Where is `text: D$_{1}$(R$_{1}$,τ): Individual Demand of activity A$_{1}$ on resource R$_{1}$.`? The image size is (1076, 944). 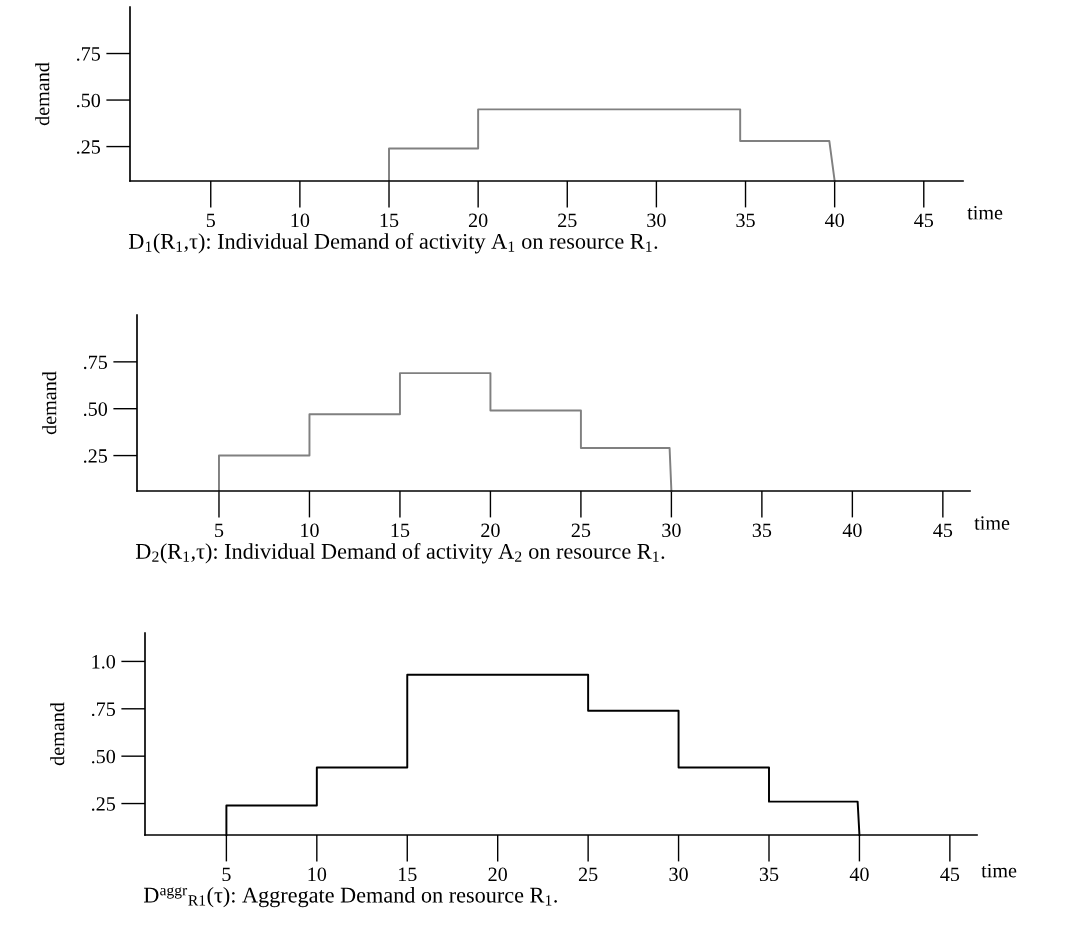 text: D$_{1}$(R$_{1}$,τ): Individual Demand of activity A$_{1}$ on resource R$_{1}$. is located at coordinates (393, 243).